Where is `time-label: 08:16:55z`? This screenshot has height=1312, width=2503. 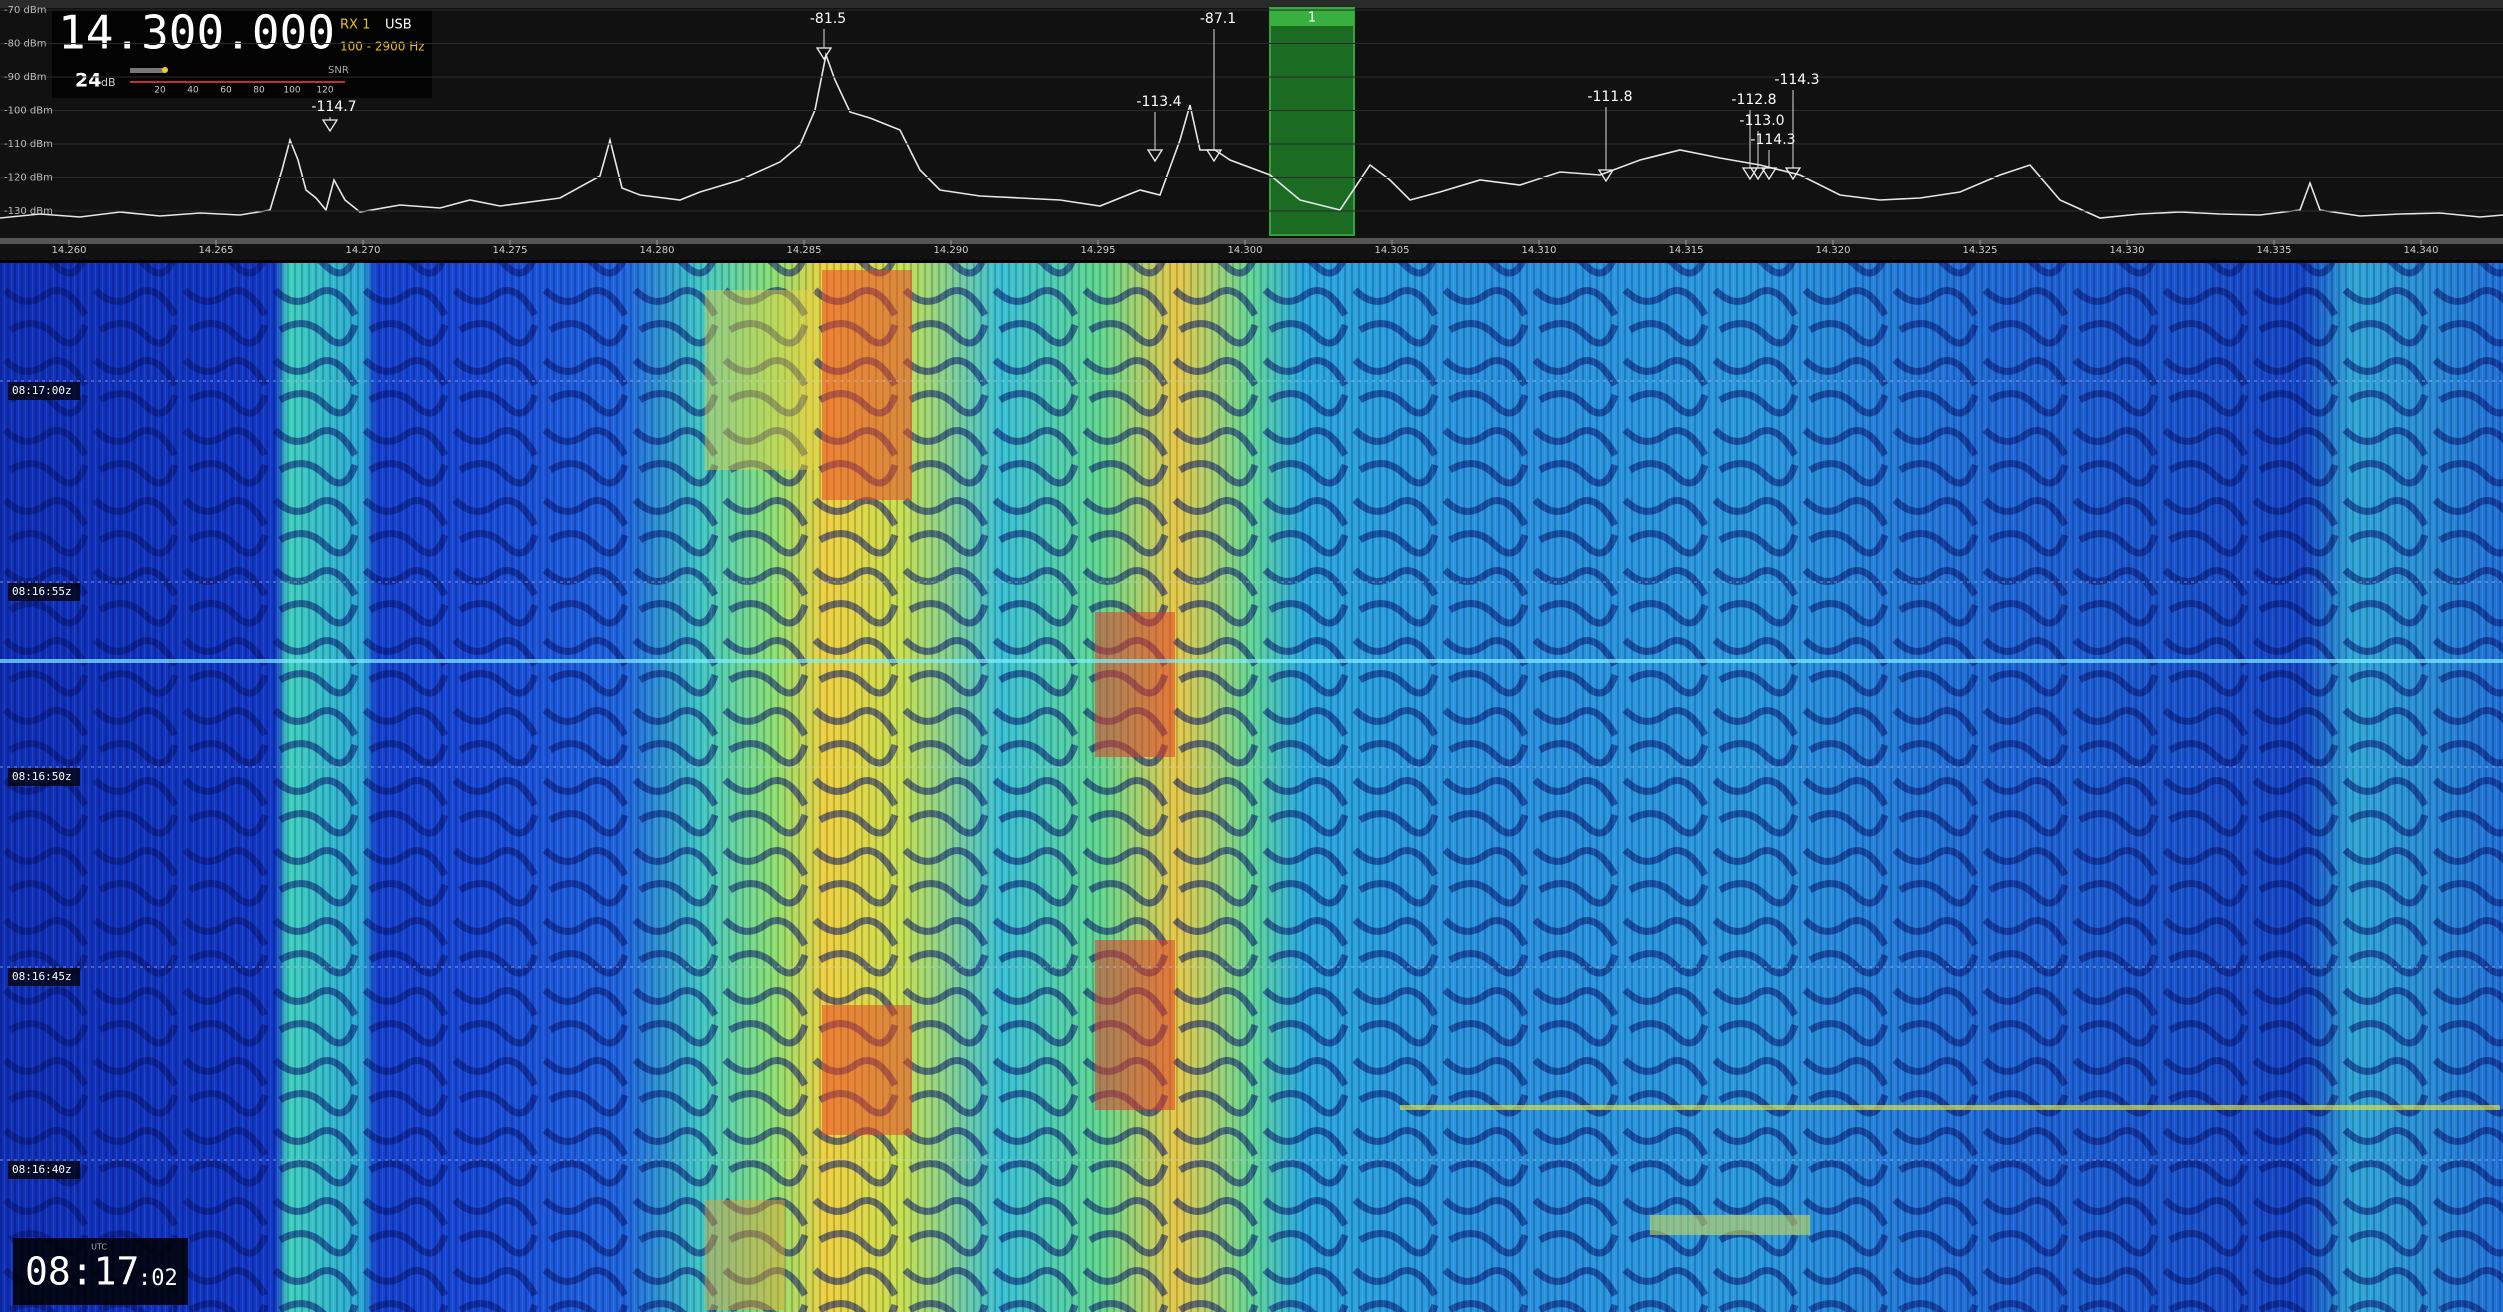
time-label: 08:16:55z is located at coordinates (42, 591).